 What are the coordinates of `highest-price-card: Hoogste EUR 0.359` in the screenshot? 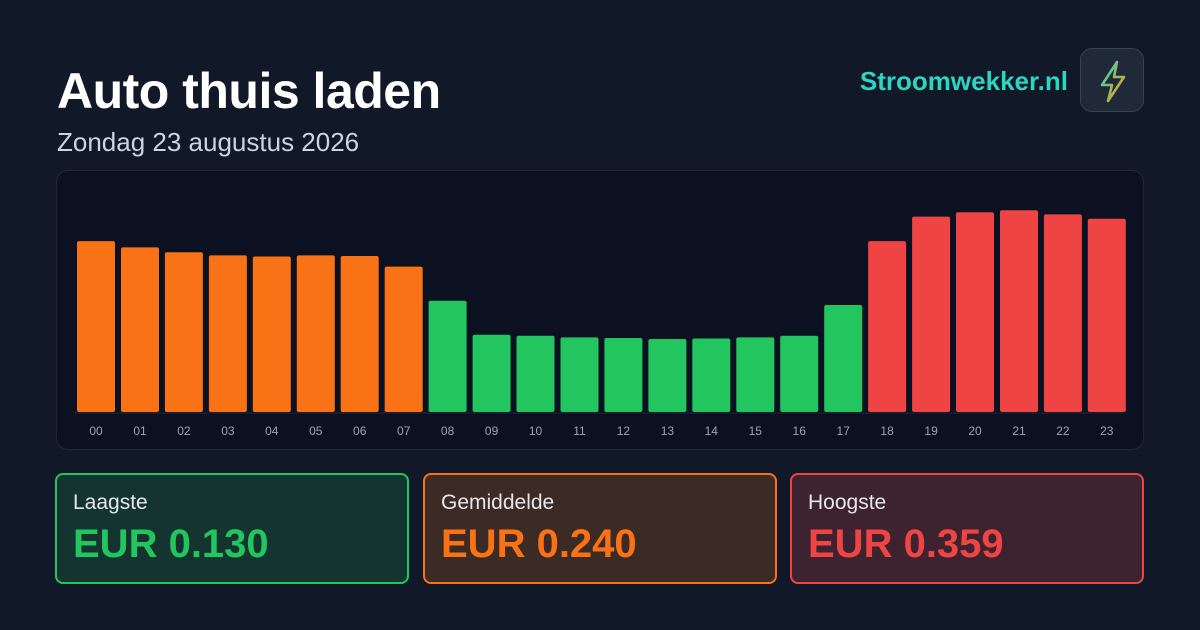 It's located at (967, 528).